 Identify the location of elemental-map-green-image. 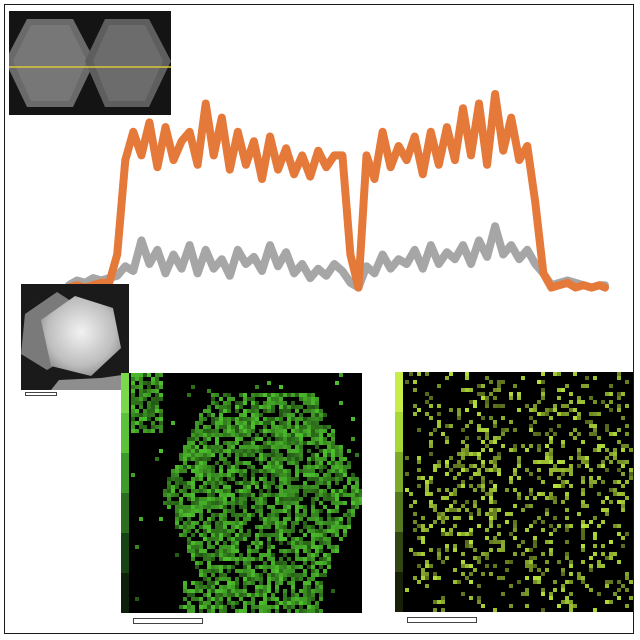
(241, 493).